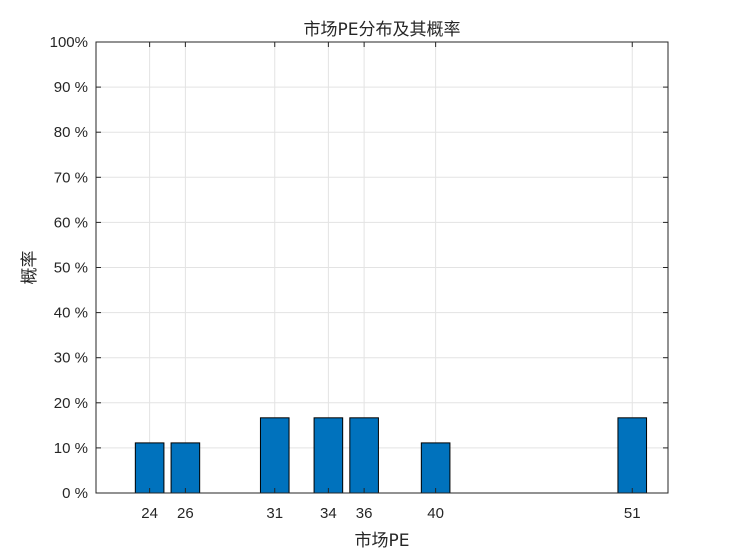 This screenshot has width=740, height=555. I want to click on x-tick-label: 31, so click(274, 513).